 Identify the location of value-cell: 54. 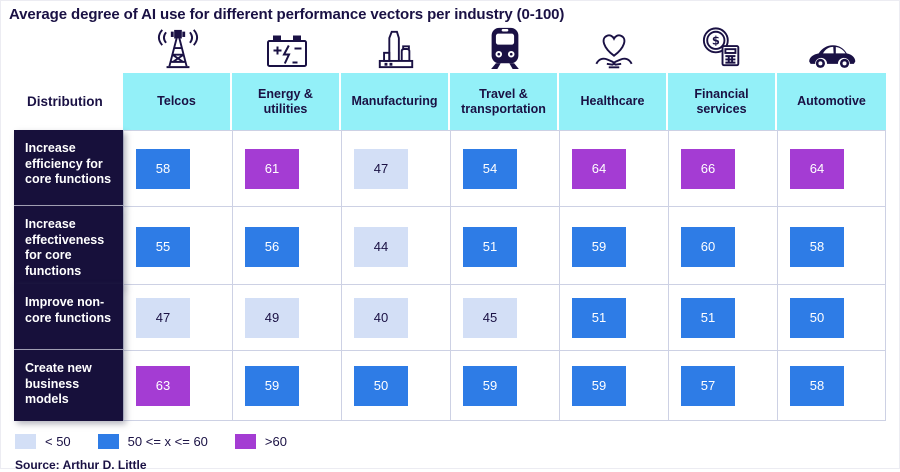
(504, 168).